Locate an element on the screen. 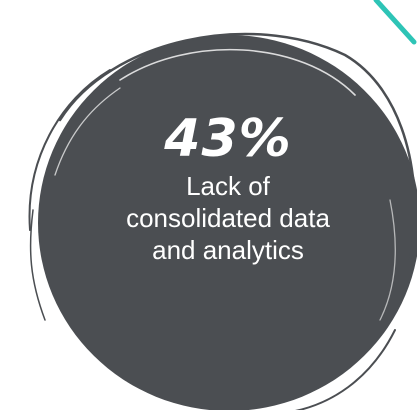  accent-line is located at coordinates (395, 22).